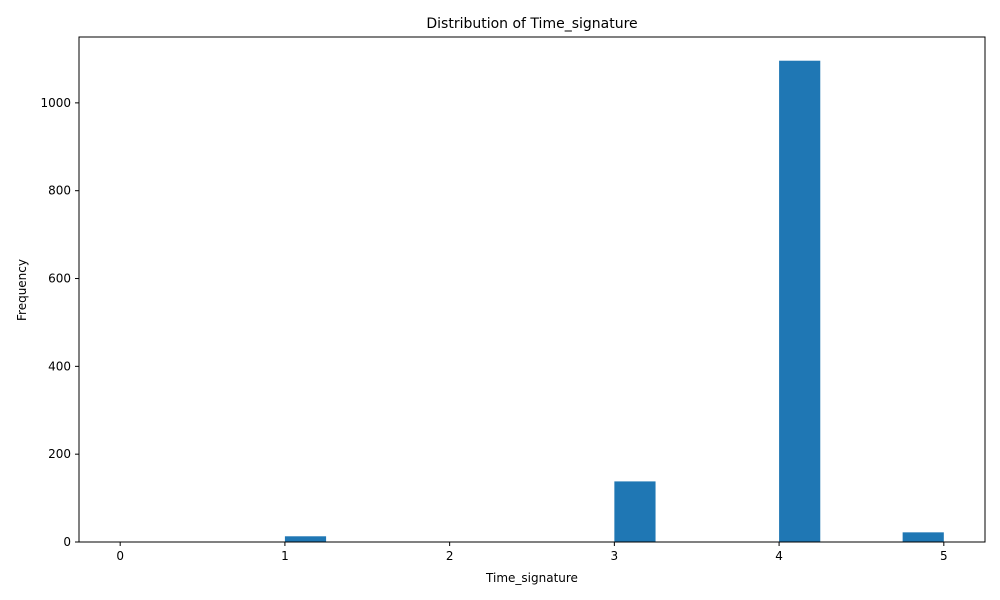 This screenshot has height=600, width=1000. Describe the element at coordinates (285, 556) in the screenshot. I see `x-tick-label-1: 1` at that location.